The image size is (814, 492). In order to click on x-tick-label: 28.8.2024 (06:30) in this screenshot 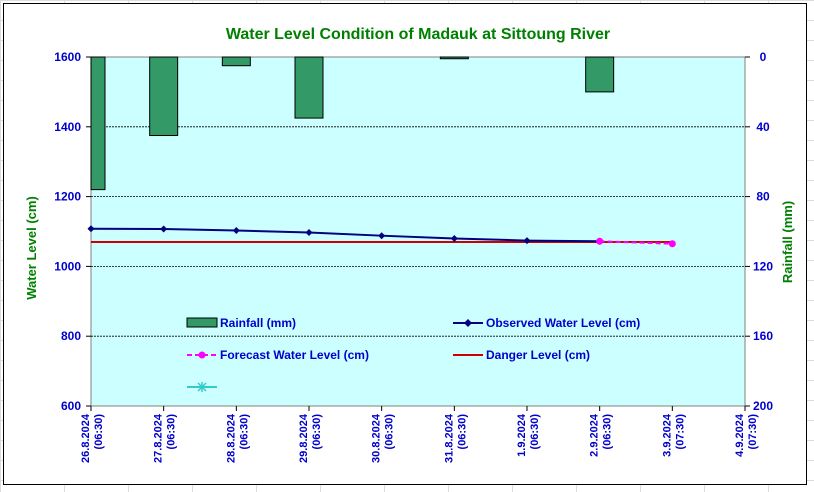, I will do `click(237, 438)`.